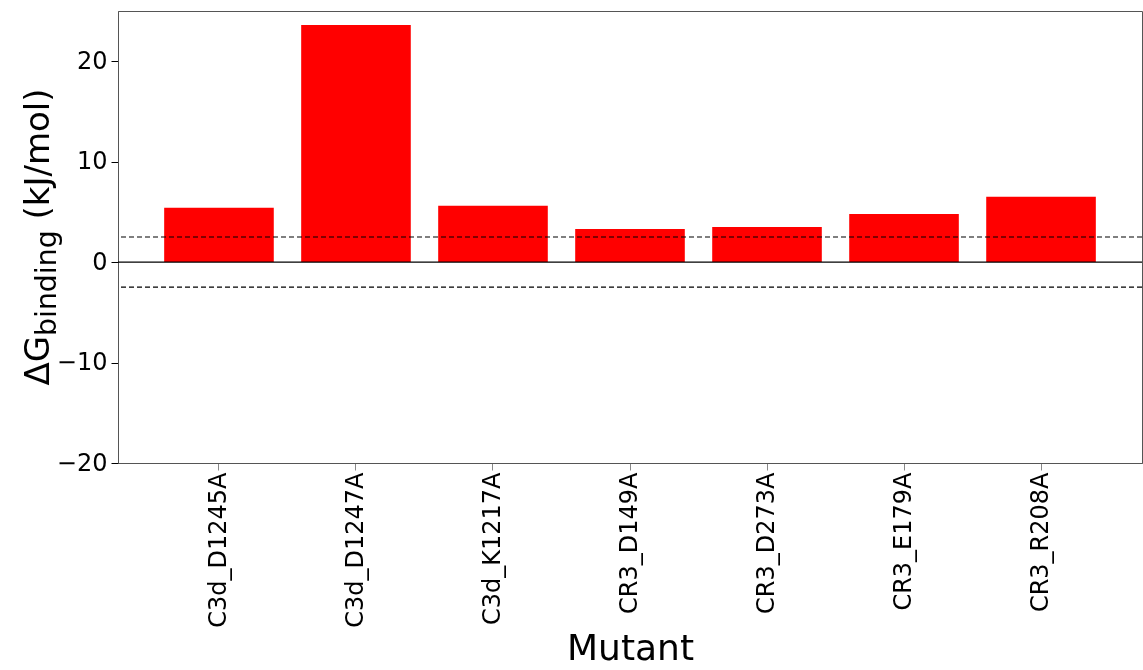  What do you see at coordinates (630, 647) in the screenshot?
I see `x-axis-title: Mutant` at bounding box center [630, 647].